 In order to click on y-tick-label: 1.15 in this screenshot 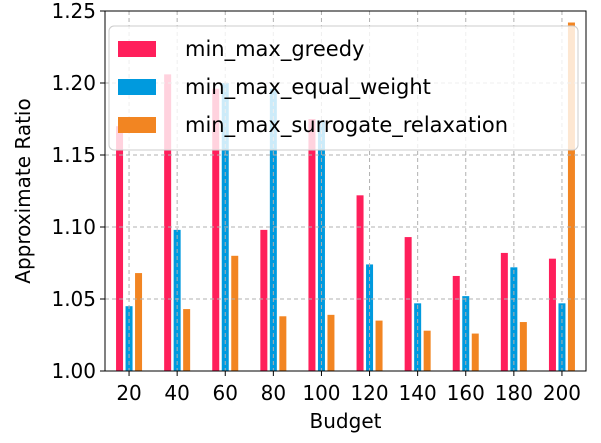, I will do `click(73, 155)`.